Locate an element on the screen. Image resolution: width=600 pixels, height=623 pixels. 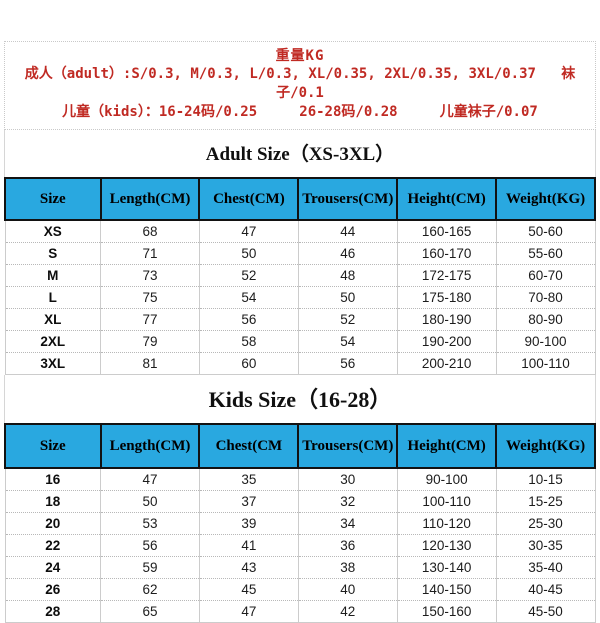
value-cell: 55-60 is located at coordinates (546, 253).